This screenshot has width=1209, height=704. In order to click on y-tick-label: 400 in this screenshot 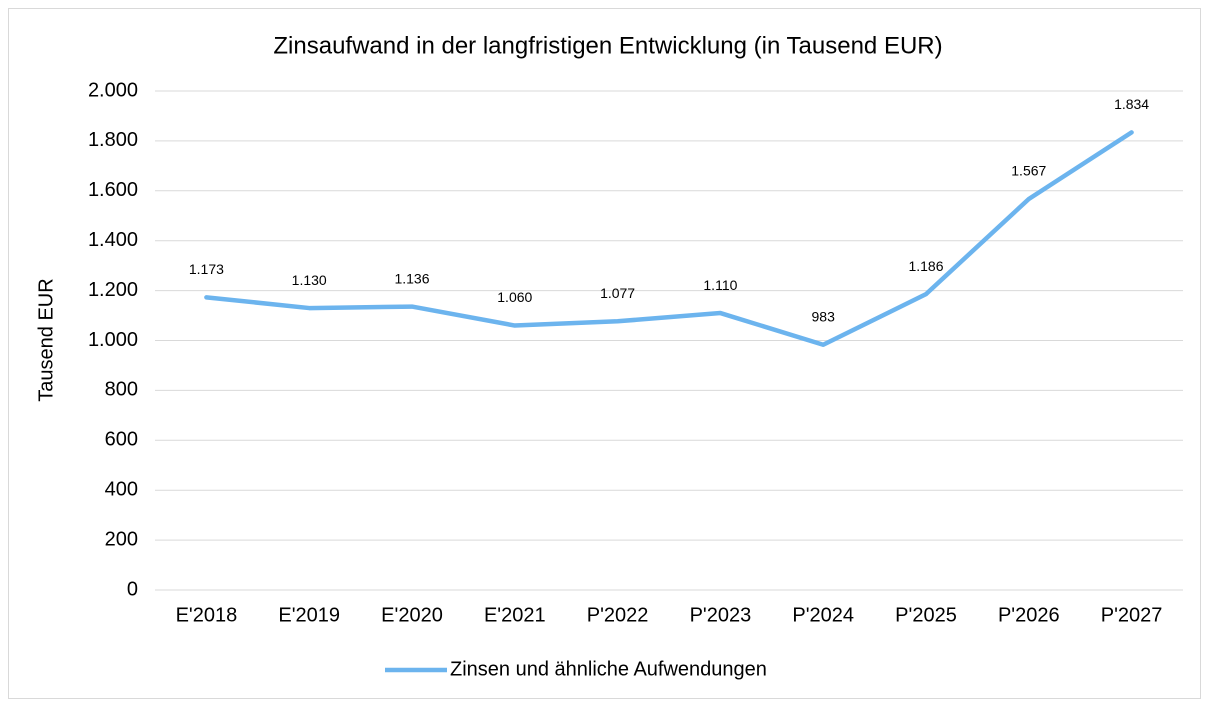, I will do `click(121, 489)`.